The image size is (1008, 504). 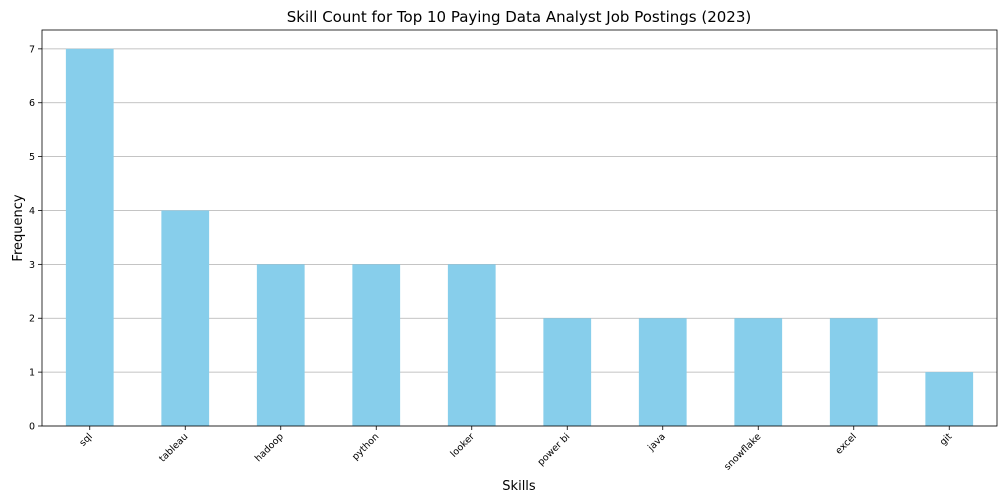 I want to click on y-tick-label: 2, so click(x=32, y=319).